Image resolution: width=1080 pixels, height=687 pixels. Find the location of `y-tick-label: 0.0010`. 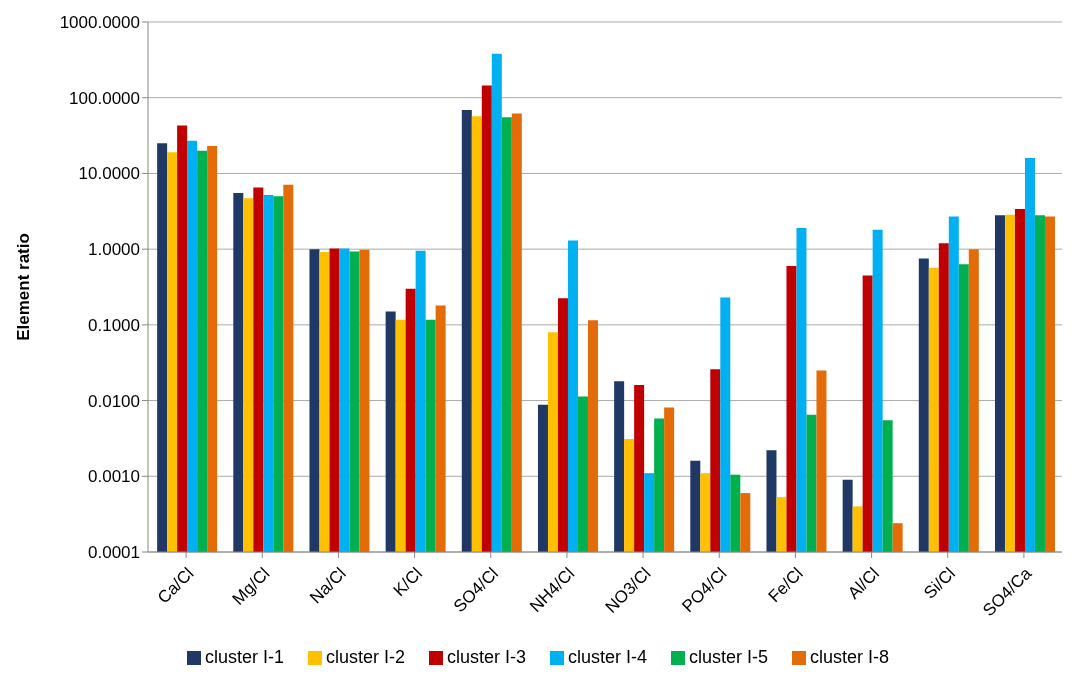

y-tick-label: 0.0010 is located at coordinates (114, 477).